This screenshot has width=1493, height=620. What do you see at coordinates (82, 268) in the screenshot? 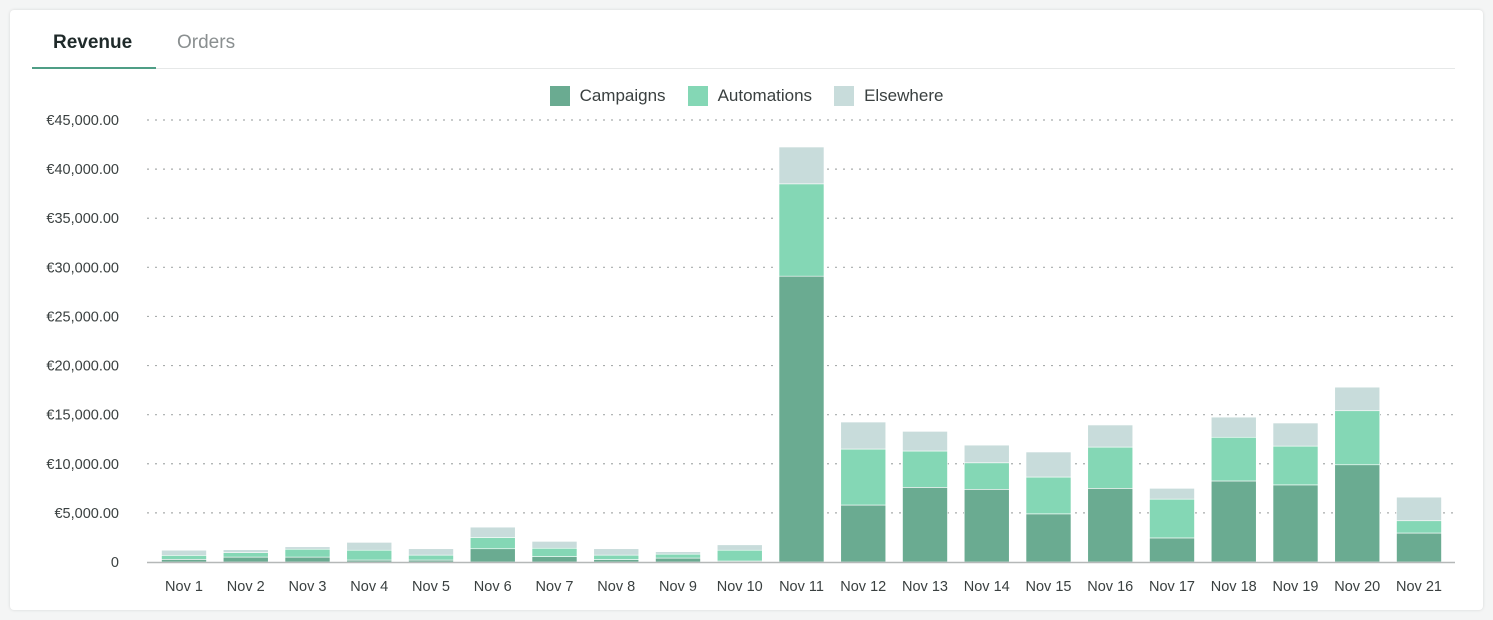
I see `y-tick-label: €30,000.00` at bounding box center [82, 268].